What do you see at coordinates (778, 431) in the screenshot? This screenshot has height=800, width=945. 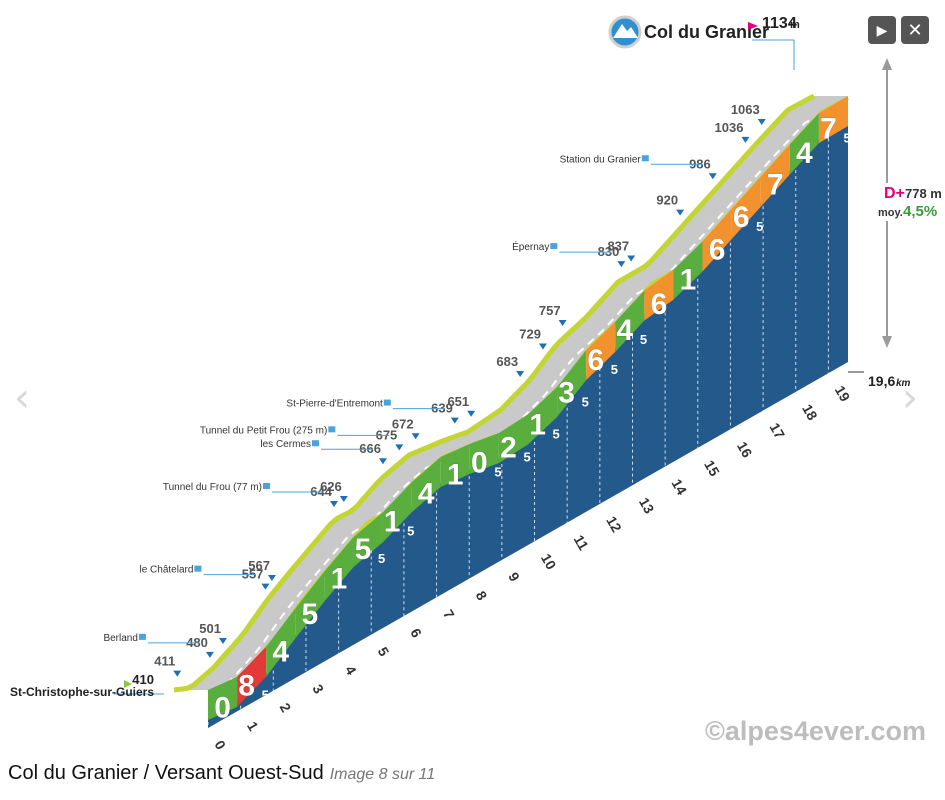 I see `km-label: 17` at bounding box center [778, 431].